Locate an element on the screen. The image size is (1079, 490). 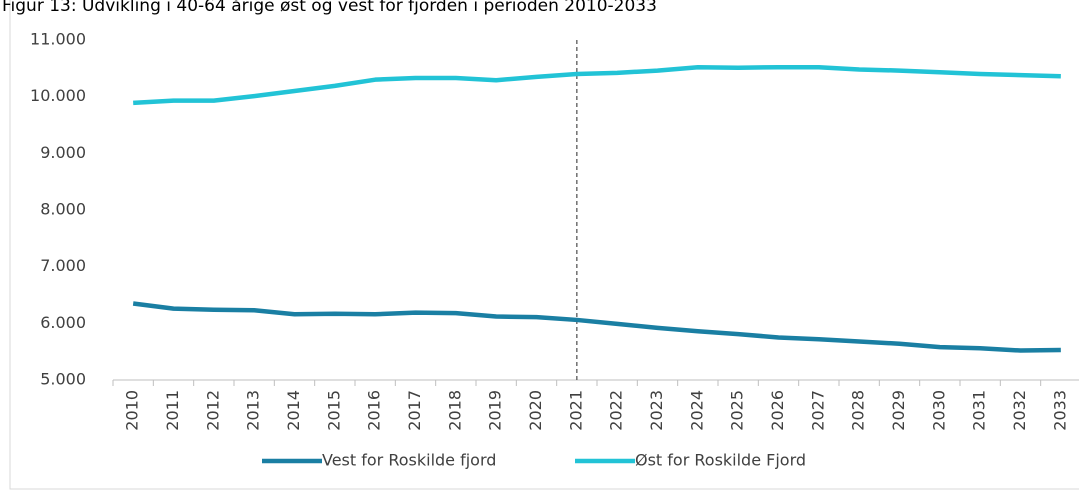
x-tick-label: 2023 is located at coordinates (656, 410).